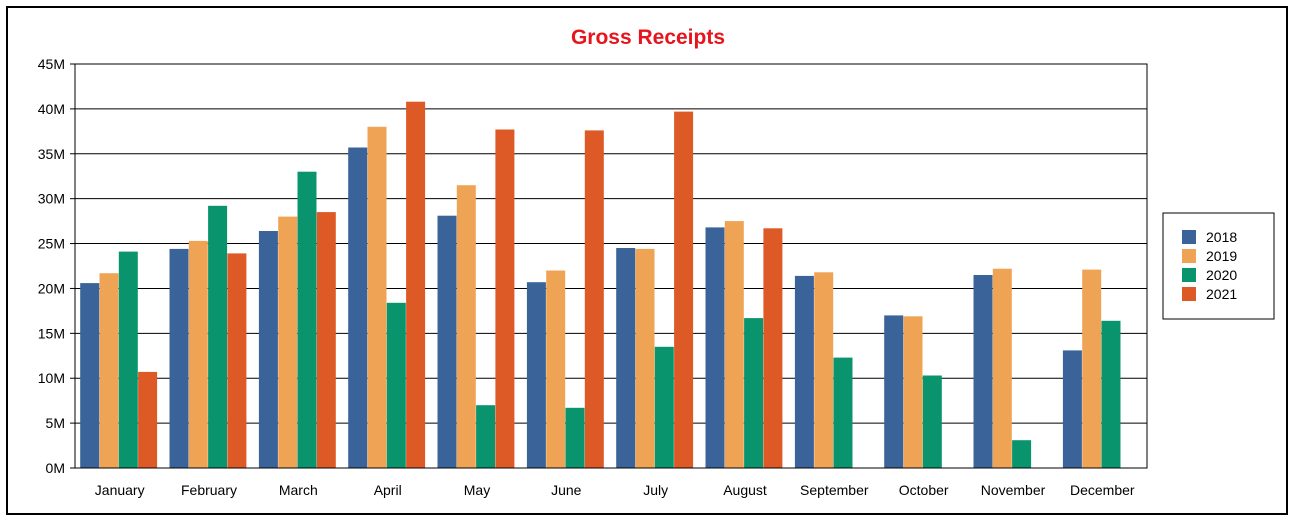 This screenshot has height=523, width=1296. Describe the element at coordinates (416, 284) in the screenshot. I see `bar-2021-april` at that location.